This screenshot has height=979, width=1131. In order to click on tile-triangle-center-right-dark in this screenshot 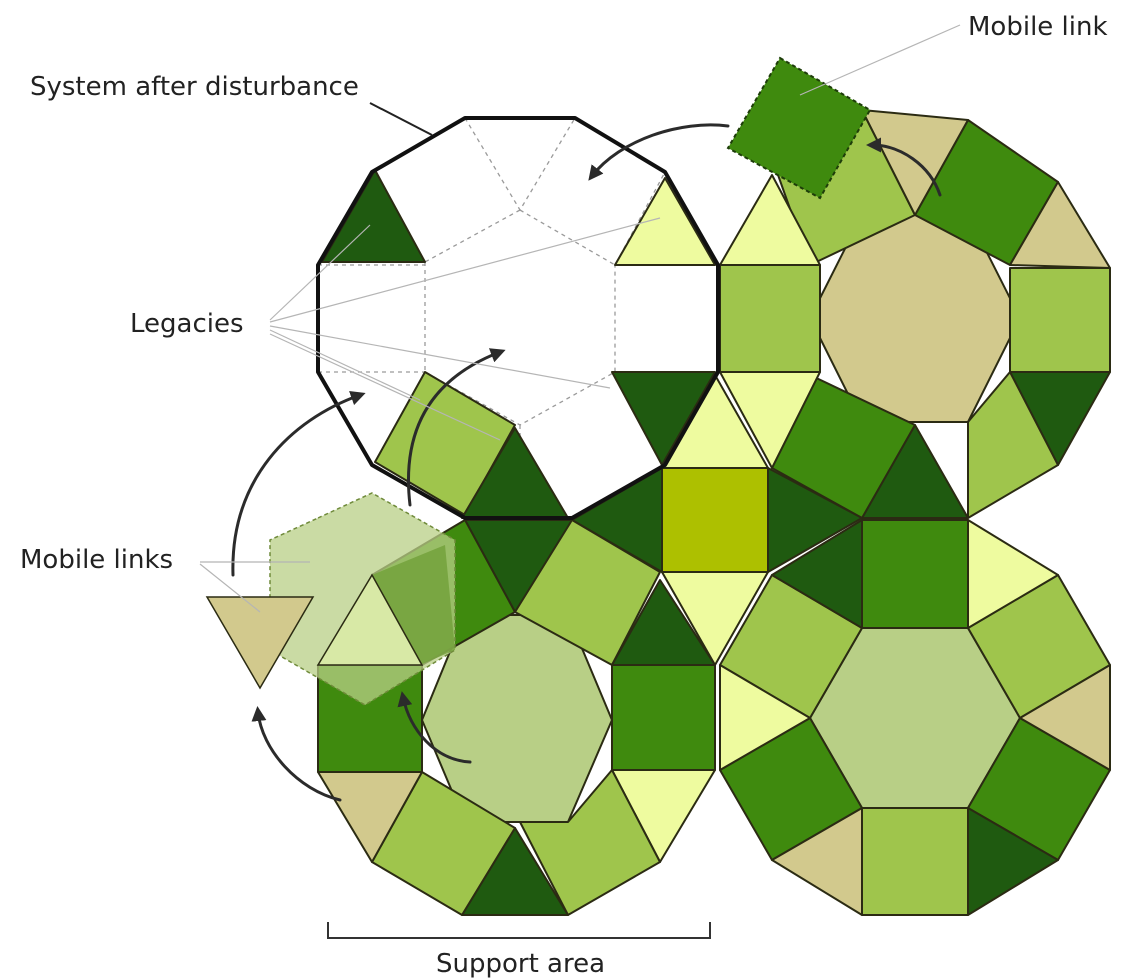, I will do `click(815, 520)`.